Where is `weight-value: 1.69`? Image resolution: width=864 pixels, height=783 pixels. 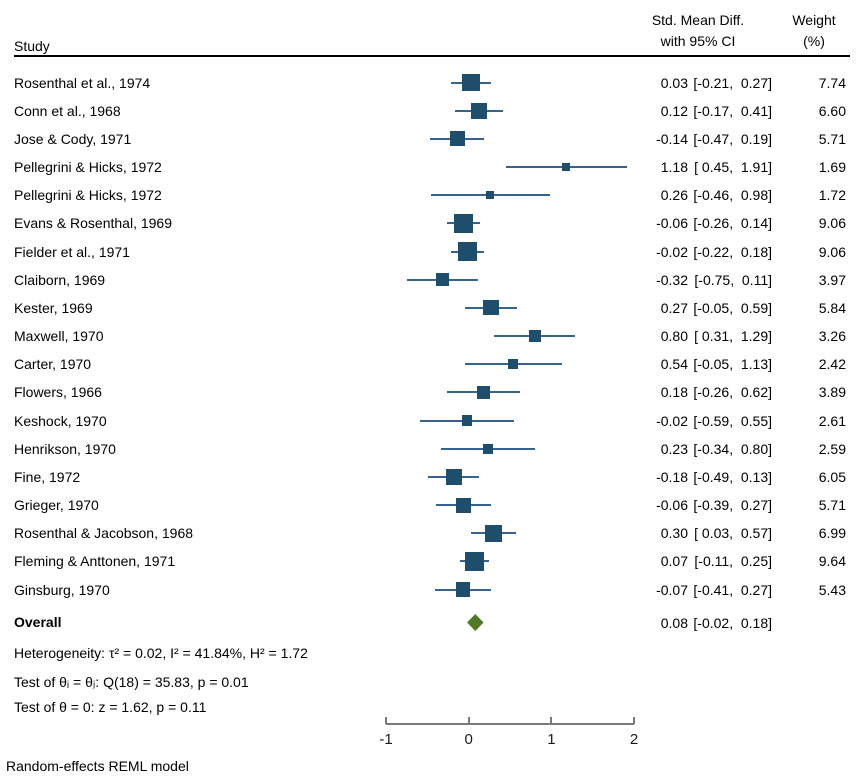 weight-value: 1.69 is located at coordinates (832, 167).